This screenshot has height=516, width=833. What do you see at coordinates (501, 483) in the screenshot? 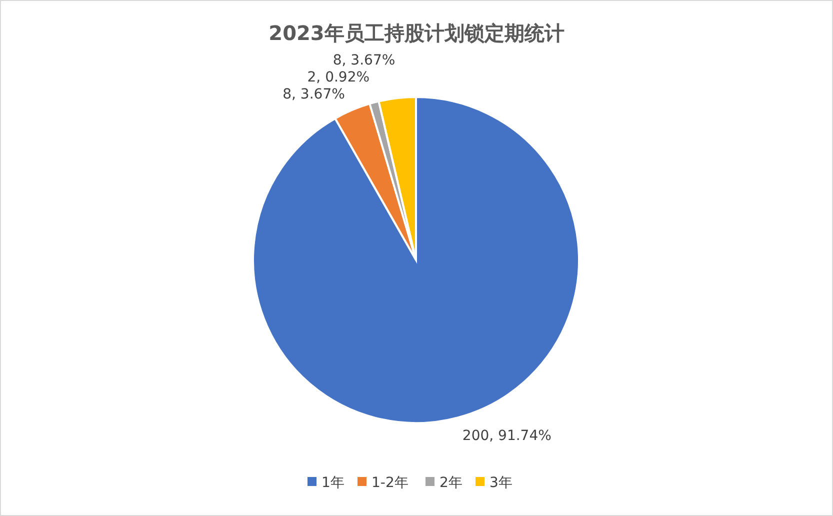
I see `legend-label: 3年` at bounding box center [501, 483].